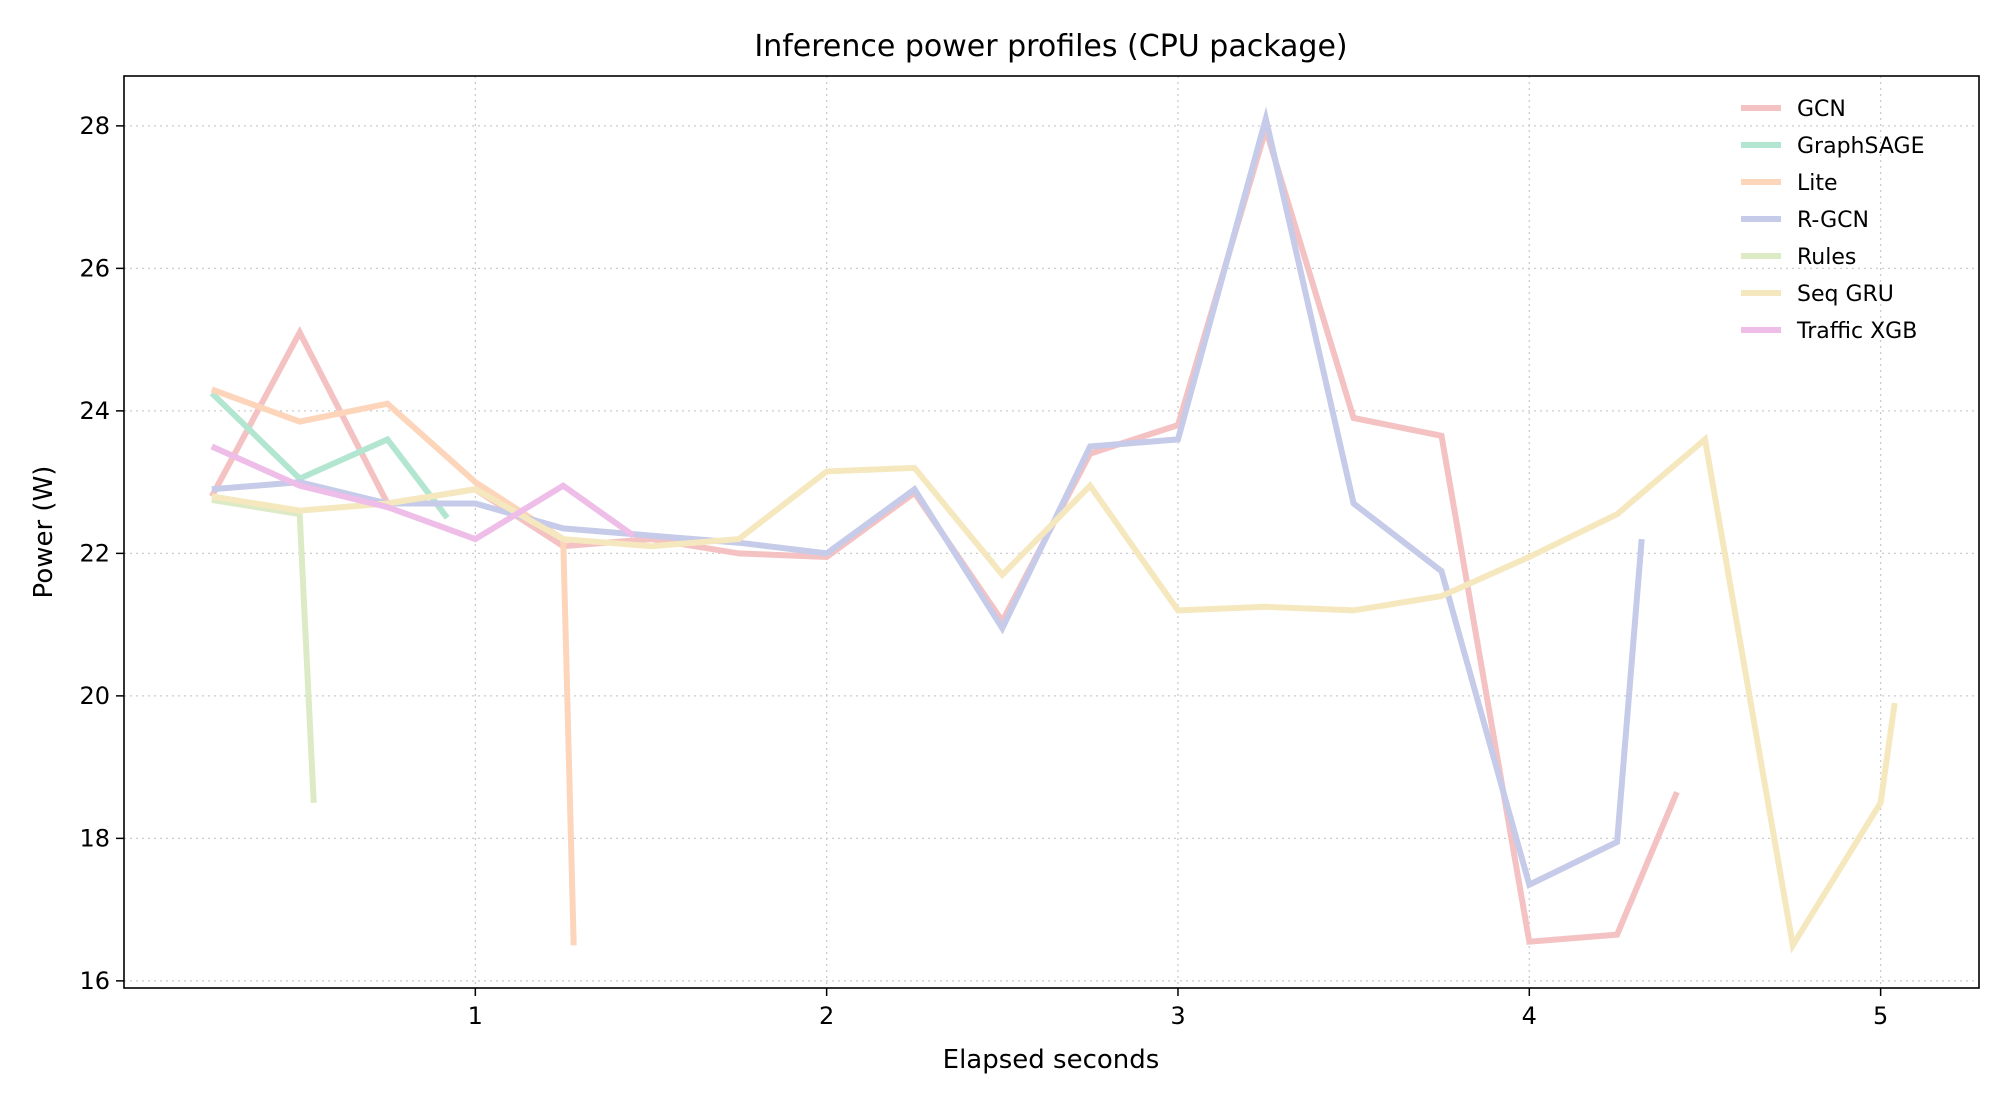  Describe the element at coordinates (1051, 1060) in the screenshot. I see `x-axis-label: Elapsed seconds` at that location.